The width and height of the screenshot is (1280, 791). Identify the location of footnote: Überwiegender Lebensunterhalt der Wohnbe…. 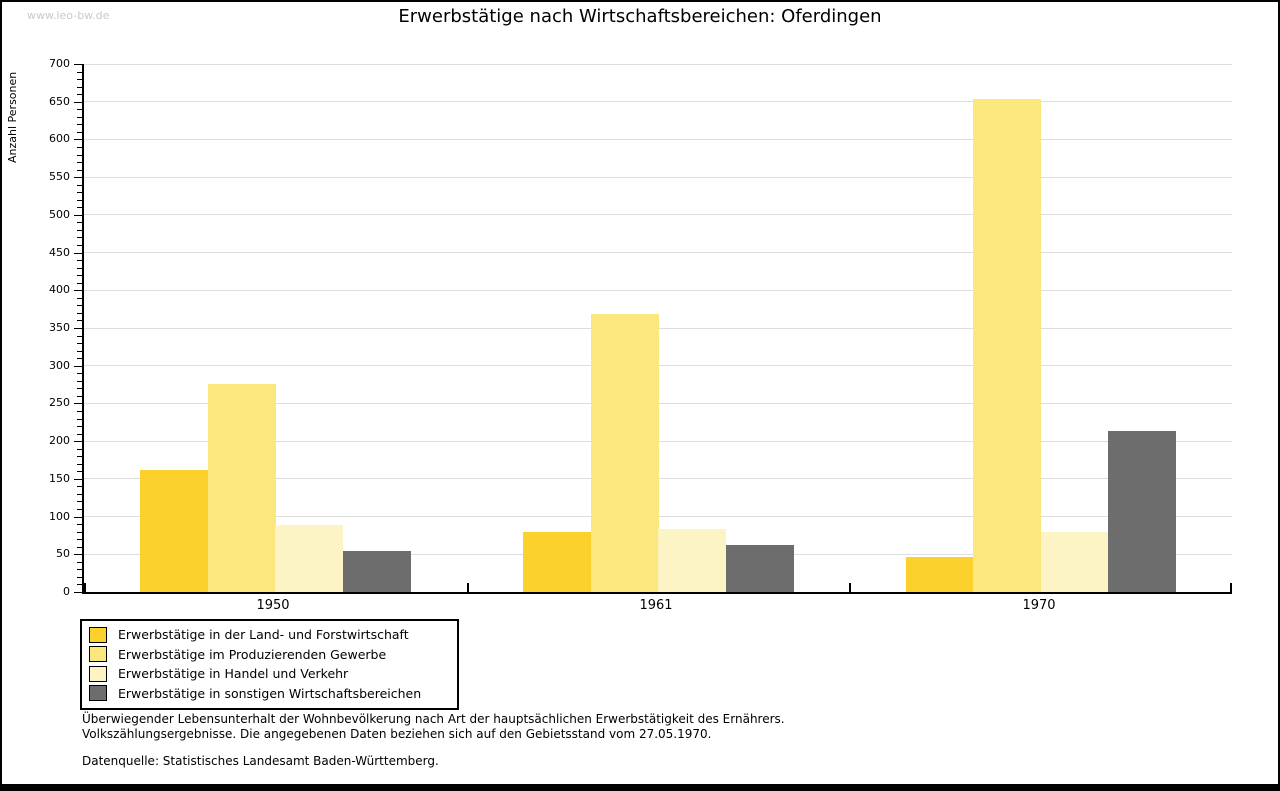
(433, 740).